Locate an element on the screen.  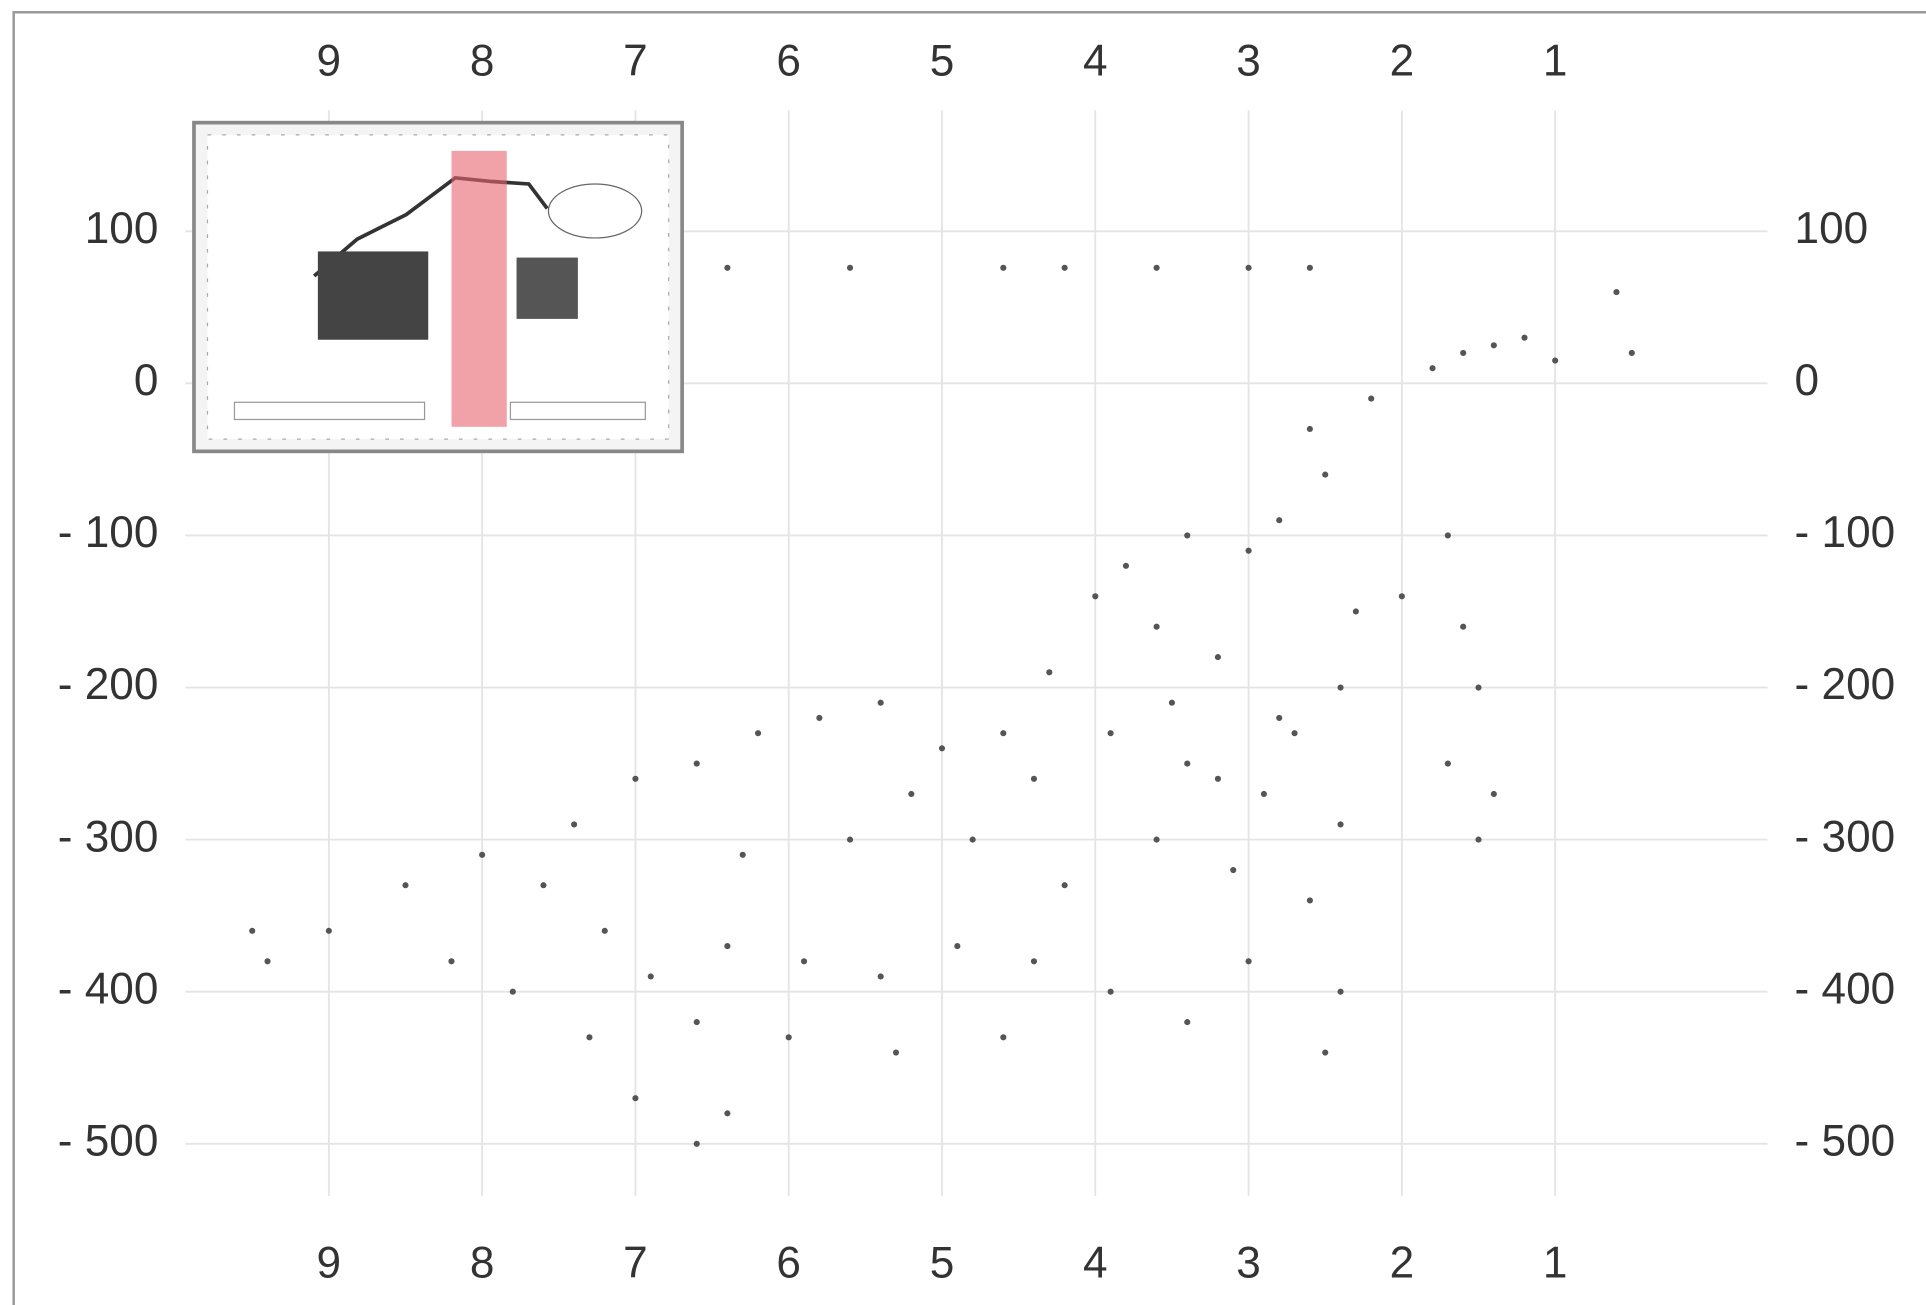
x-tick-label-top: 7 is located at coordinates (635, 60).